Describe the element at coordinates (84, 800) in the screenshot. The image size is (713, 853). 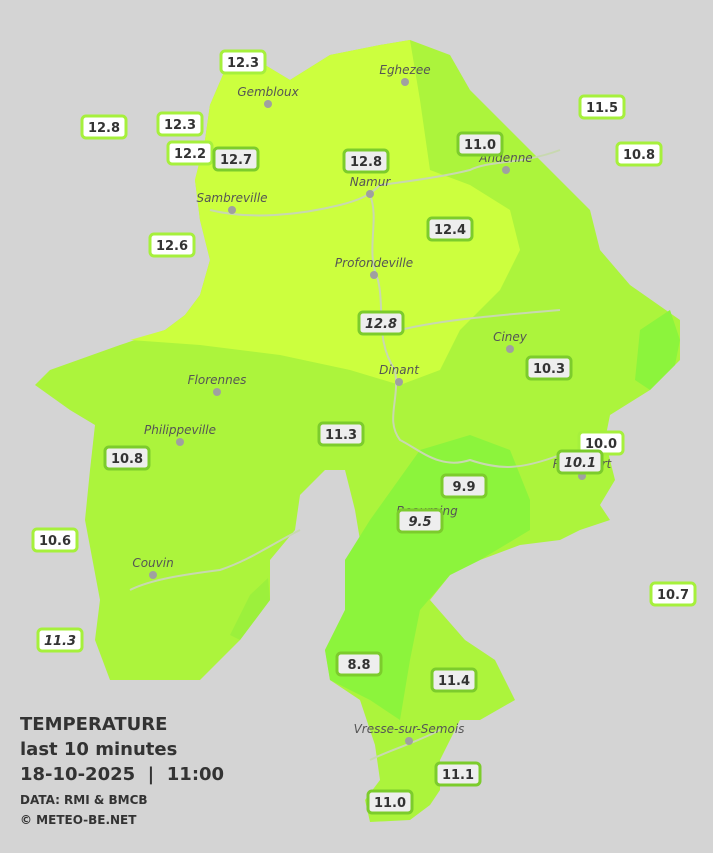
I see `source: DATA: RMI & BMCB` at that location.